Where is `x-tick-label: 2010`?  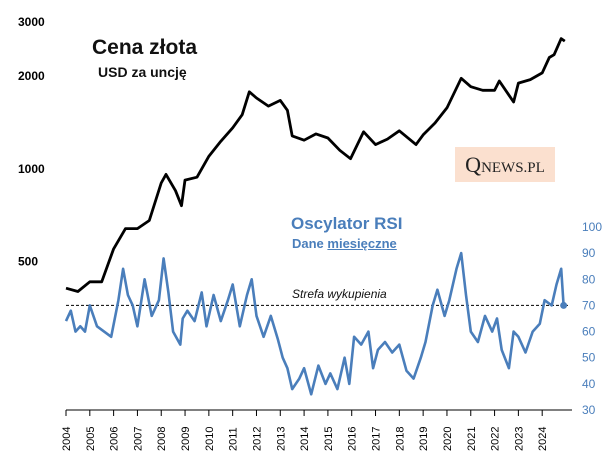
x-tick-label: 2010 is located at coordinates (210, 439).